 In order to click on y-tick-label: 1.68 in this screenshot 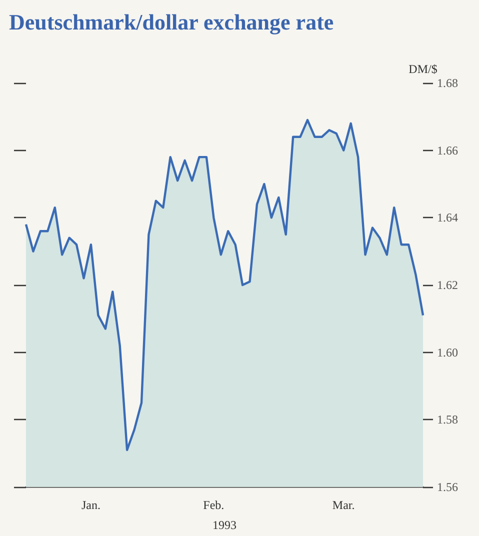, I will do `click(447, 83)`.